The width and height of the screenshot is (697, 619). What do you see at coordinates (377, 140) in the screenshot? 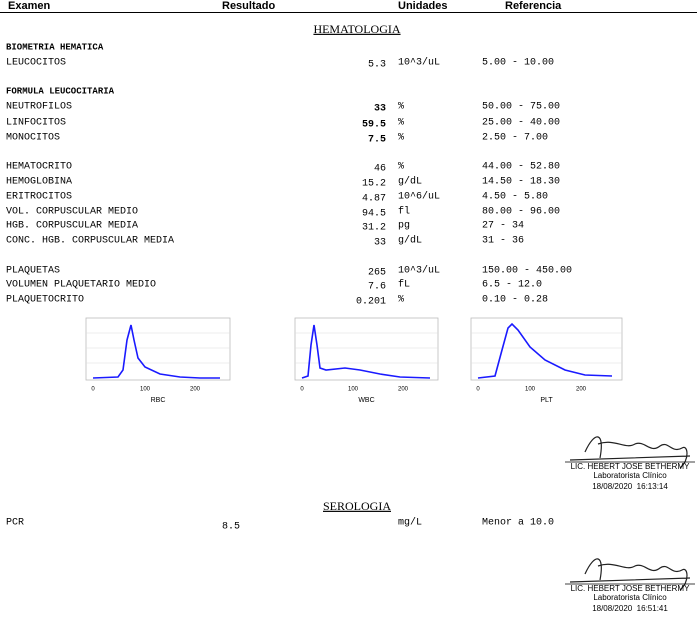
I see `result: 7.5` at bounding box center [377, 140].